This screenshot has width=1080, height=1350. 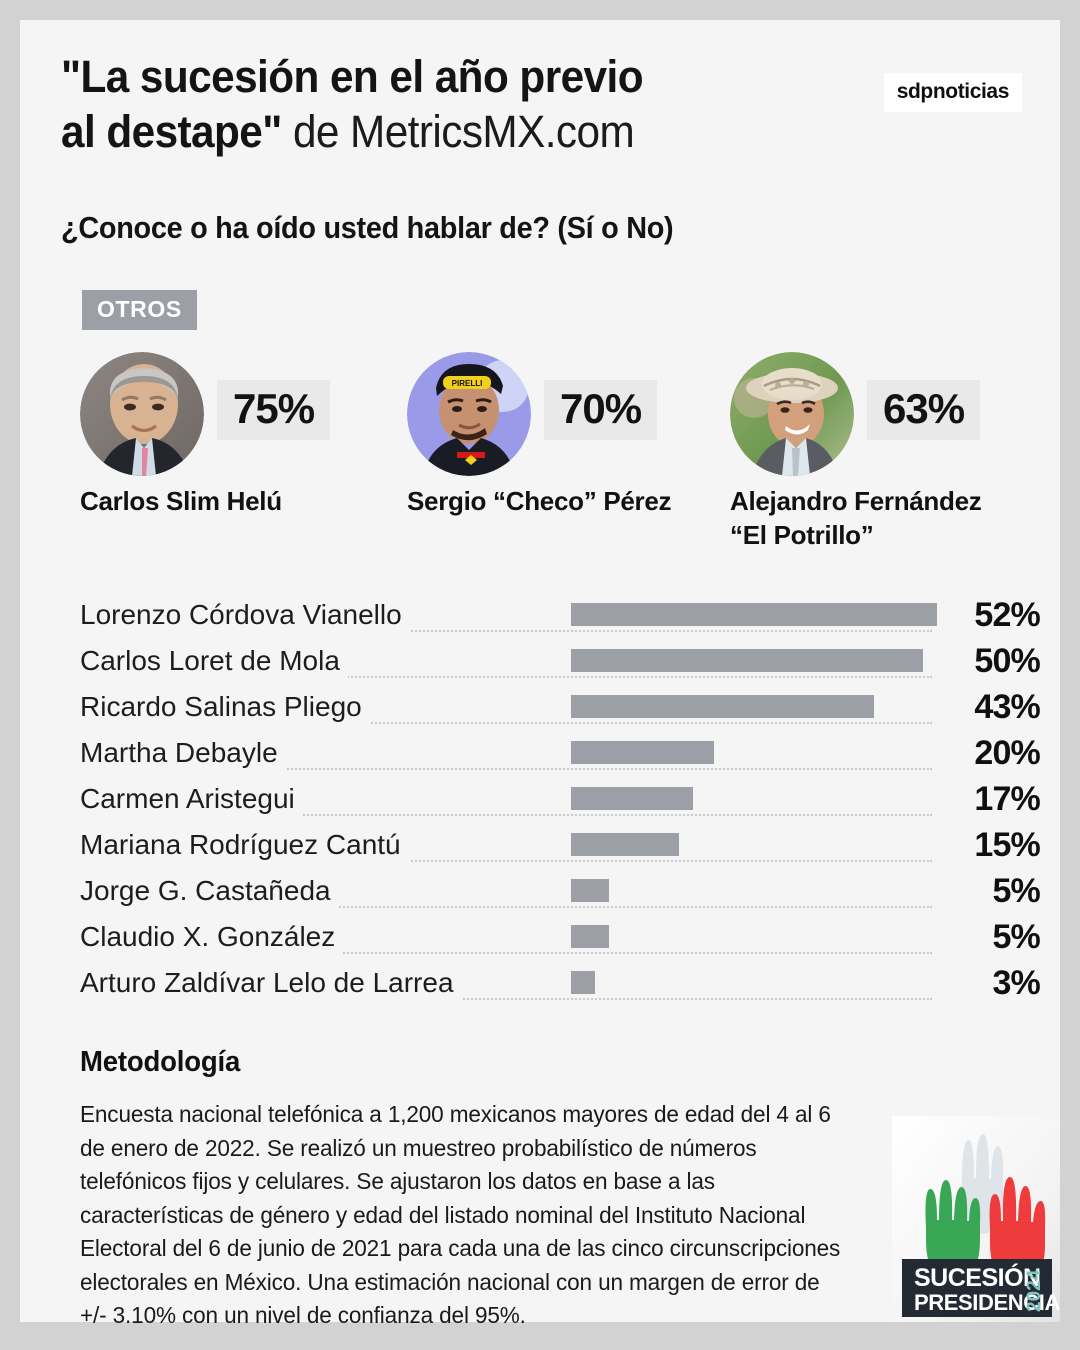 What do you see at coordinates (469, 414) in the screenshot?
I see `checo-perez-portrait: PIRELLI` at bounding box center [469, 414].